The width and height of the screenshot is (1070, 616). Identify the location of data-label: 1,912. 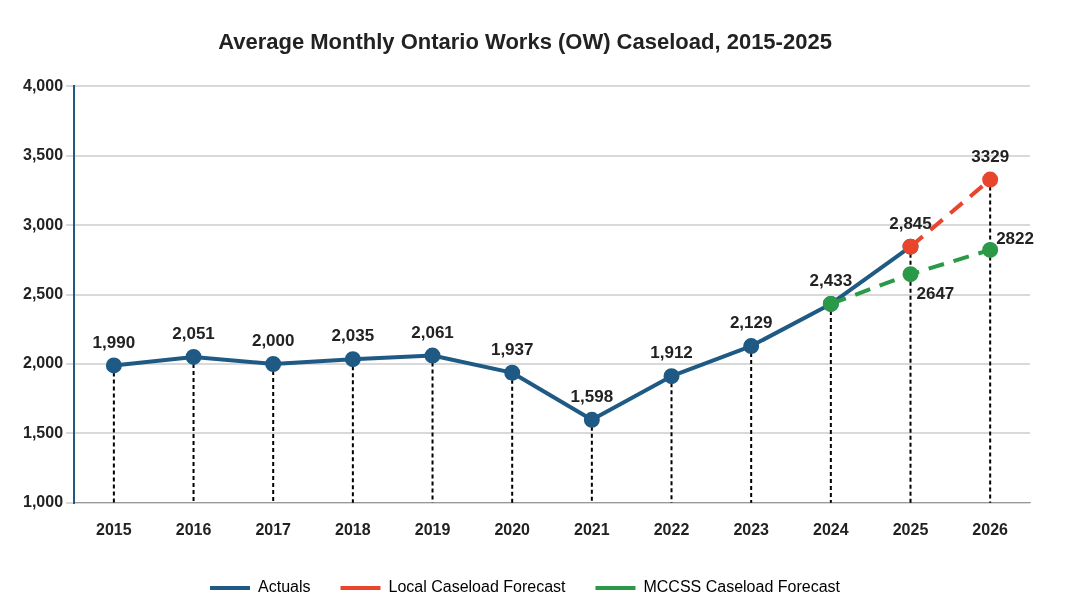
(671, 353).